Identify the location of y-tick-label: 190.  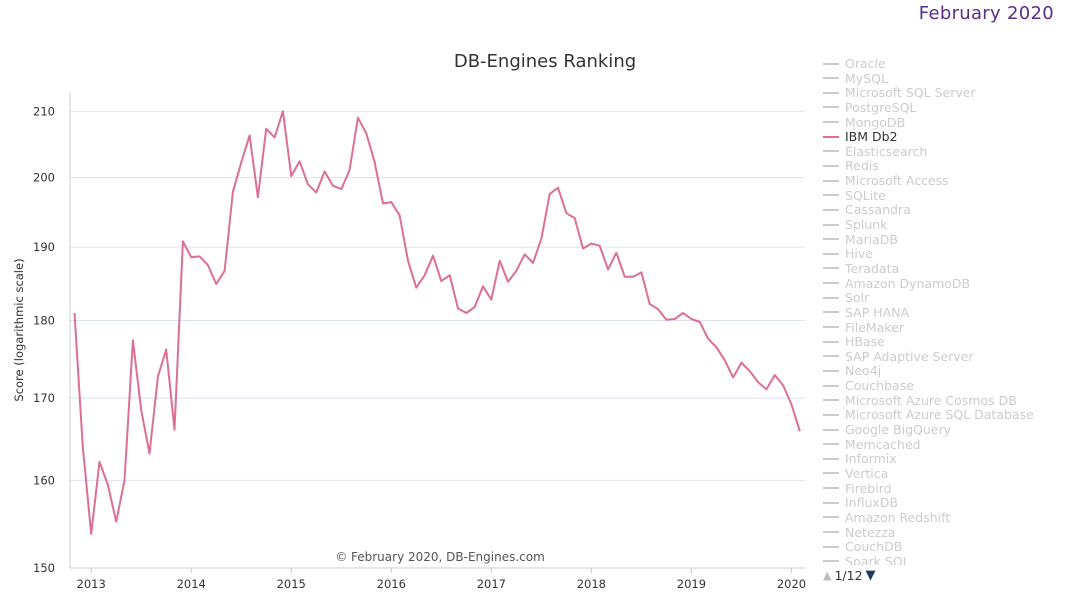
(44, 247).